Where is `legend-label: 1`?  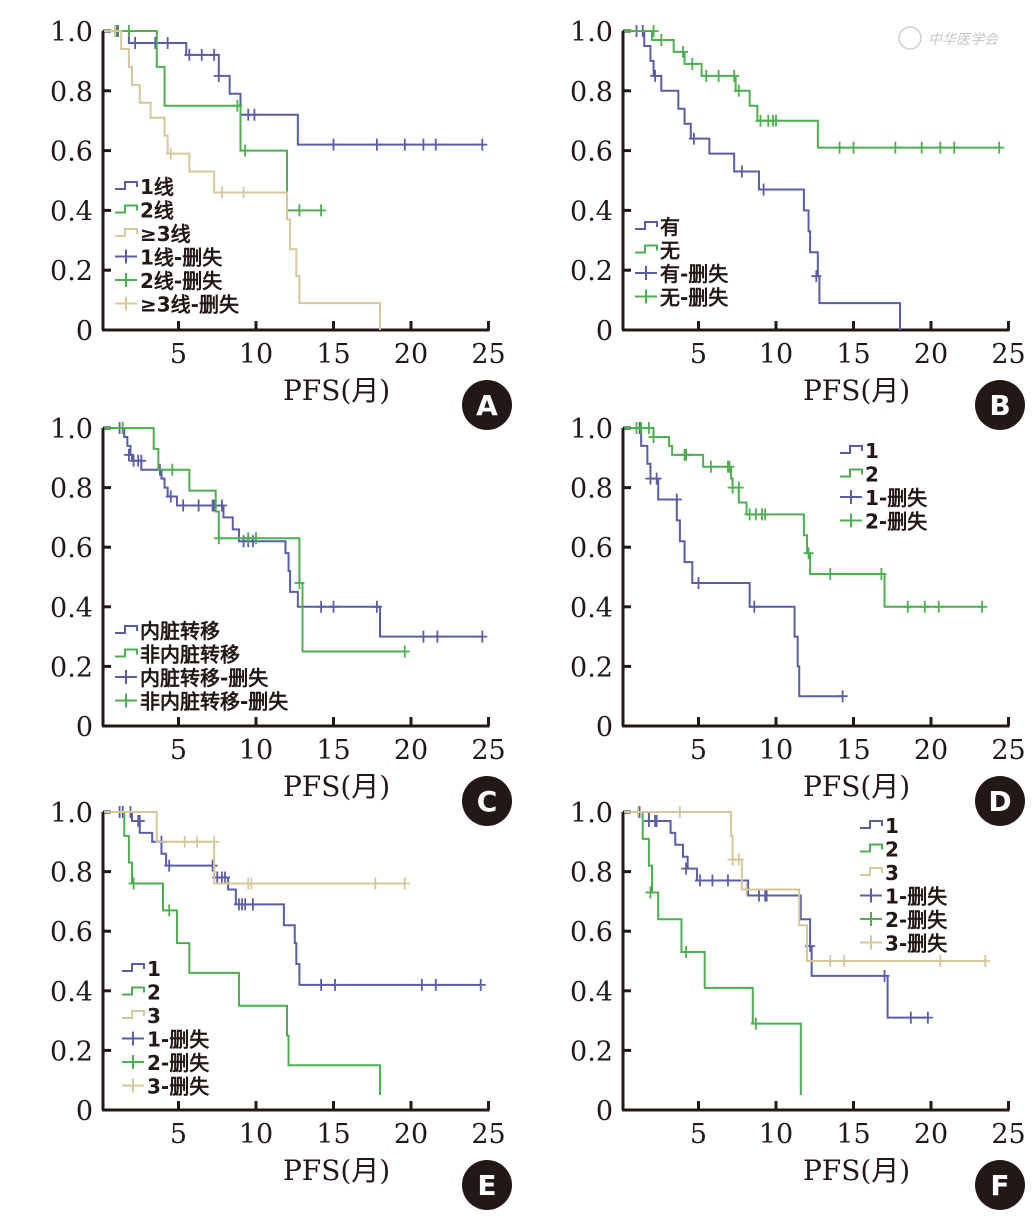
legend-label: 1 is located at coordinates (892, 826).